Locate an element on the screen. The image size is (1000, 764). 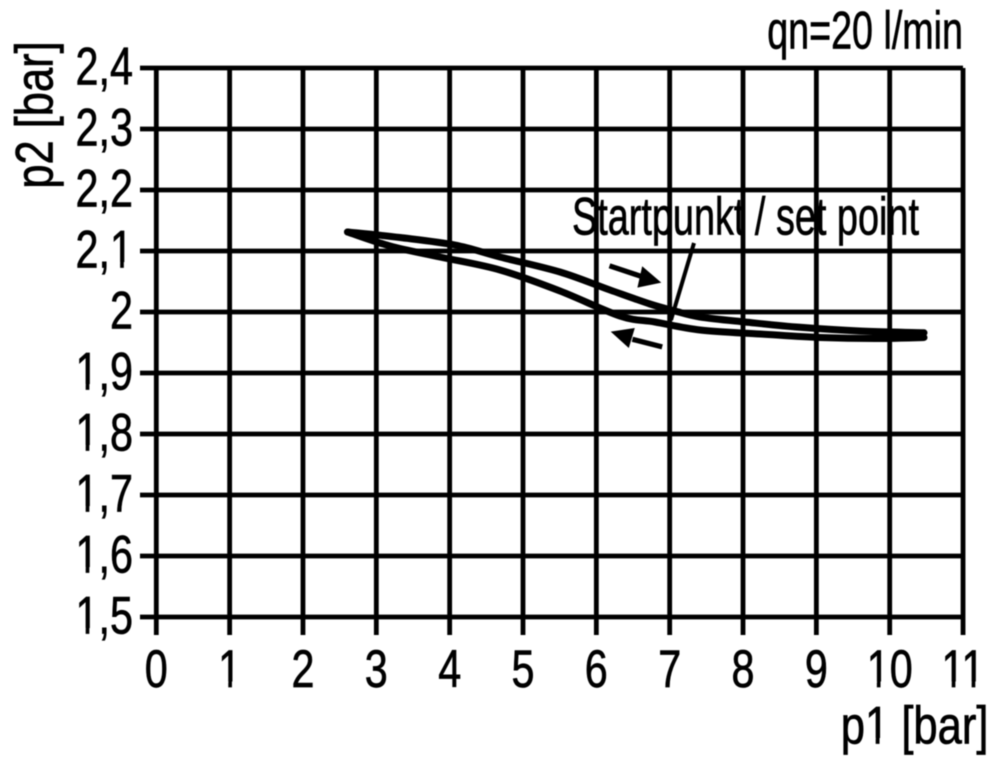
svg-text: 1,5 is located at coordinates (104, 616).